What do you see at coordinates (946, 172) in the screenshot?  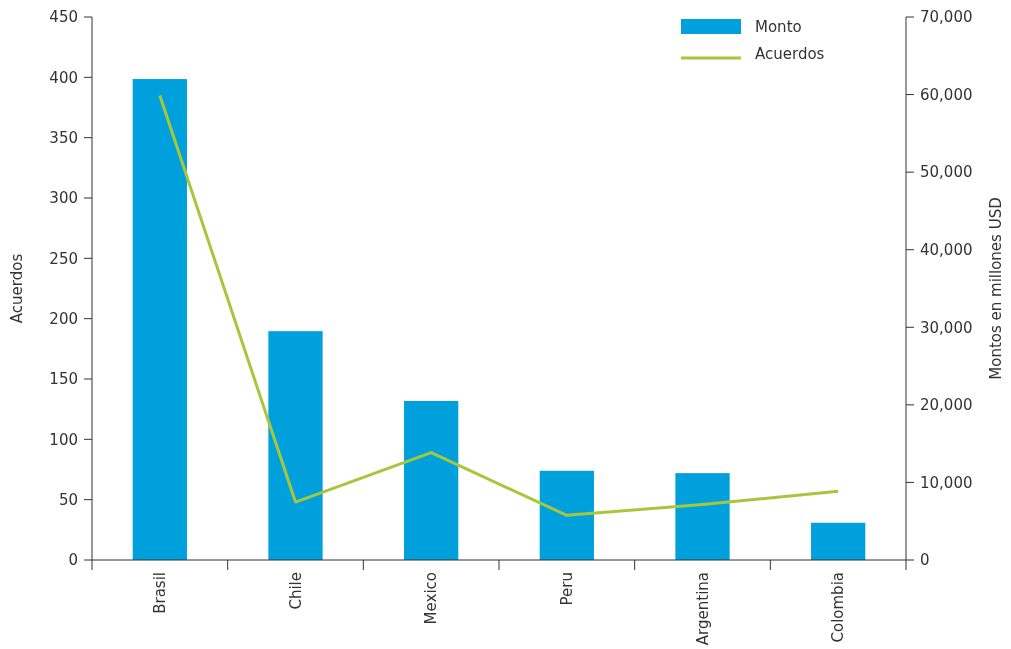 I see `y2-tick-label: 50,000` at bounding box center [946, 172].